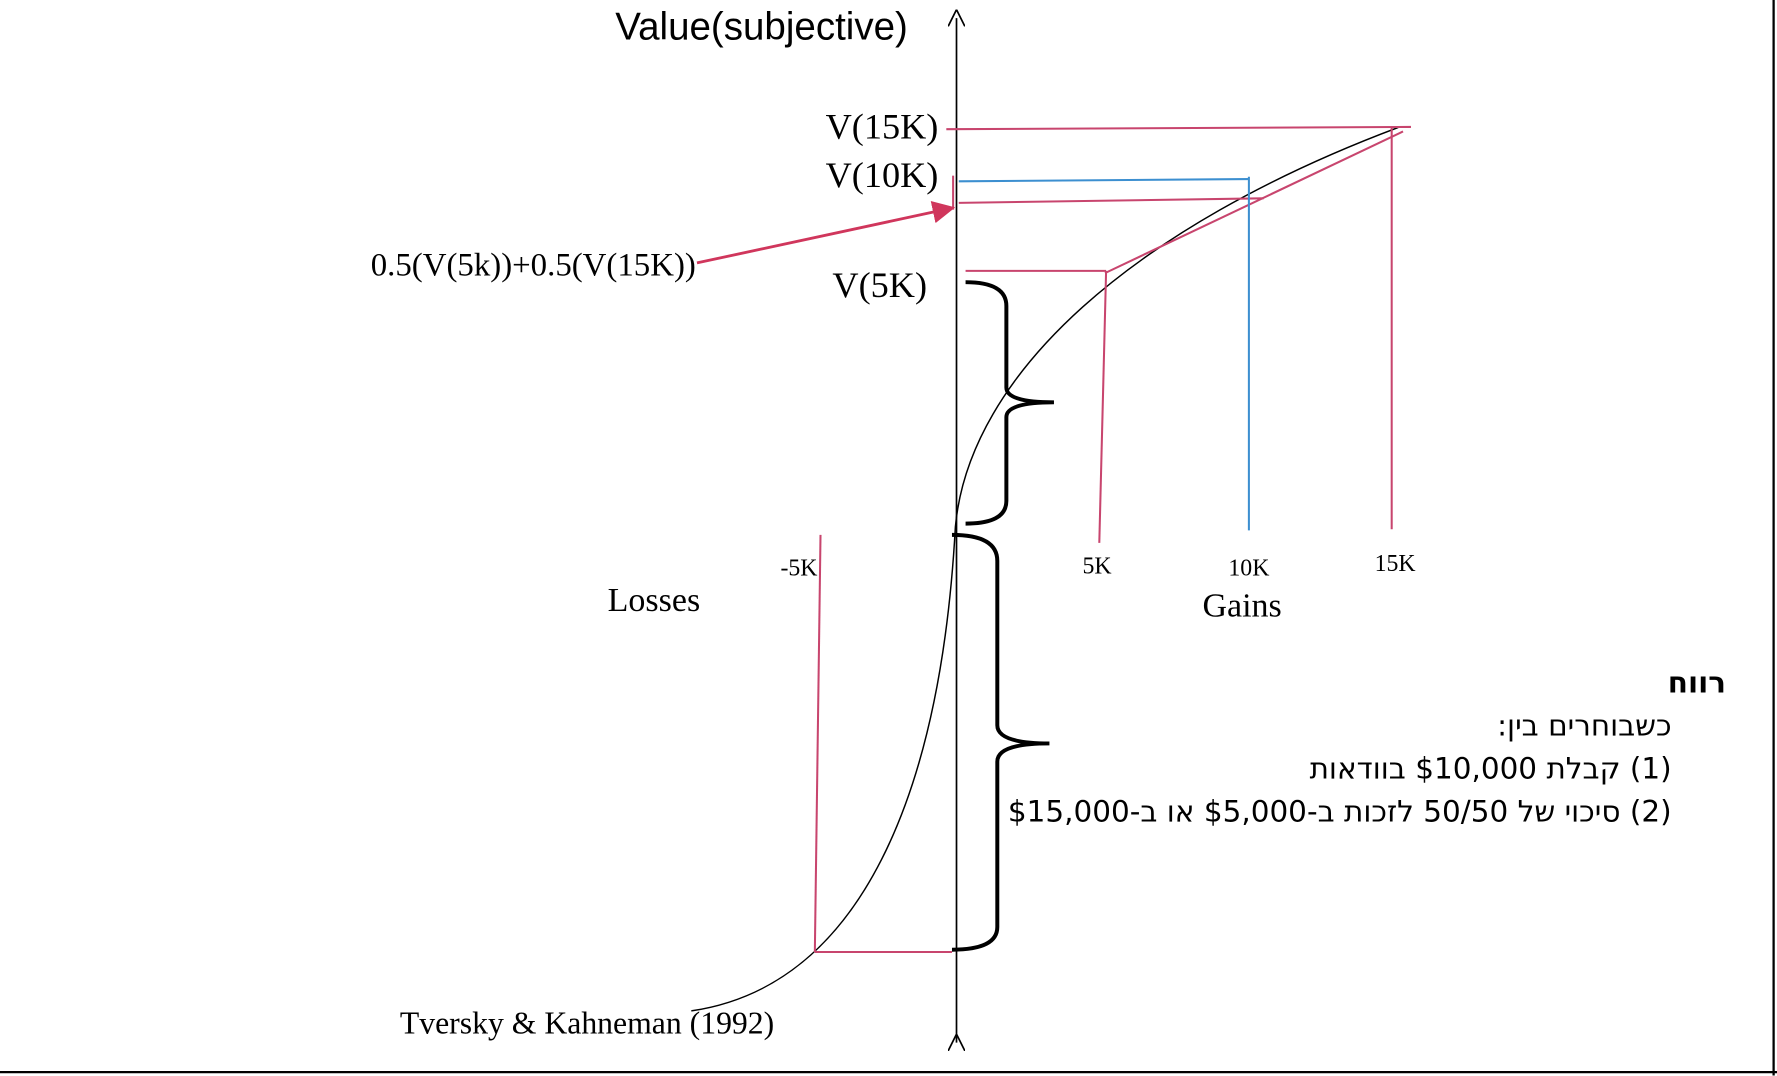  I want to click on text-line: כשבוחרים בין:, so click(1584, 726).